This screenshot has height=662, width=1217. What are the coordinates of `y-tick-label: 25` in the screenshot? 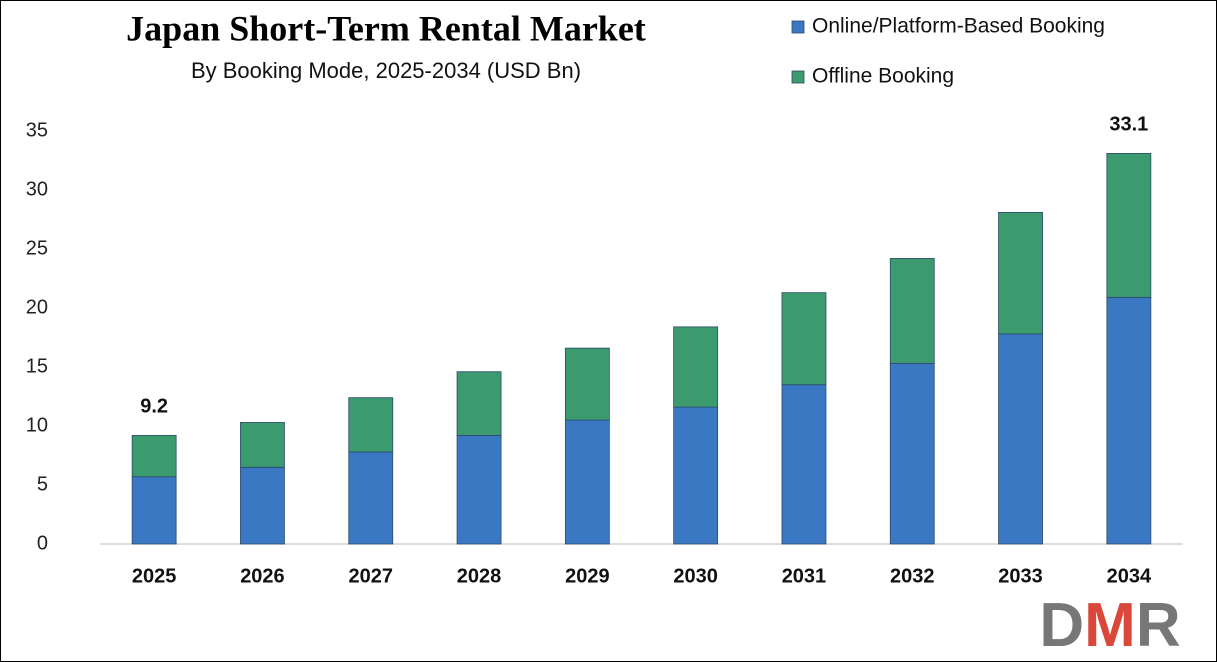 It's located at (37, 248).